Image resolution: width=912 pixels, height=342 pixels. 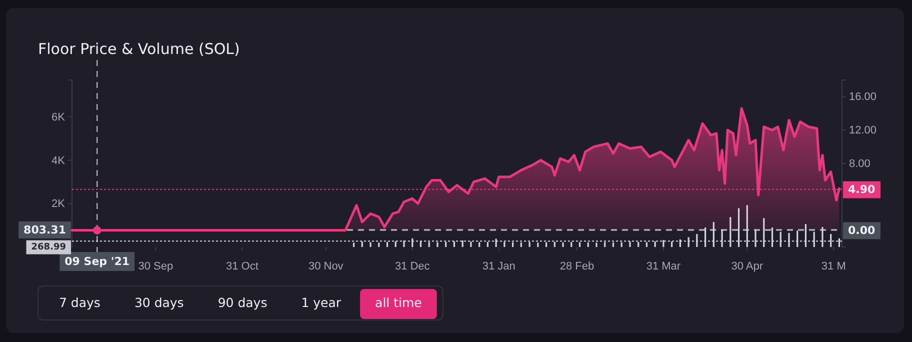 I want to click on y-tick-label: 2K, so click(x=59, y=204).